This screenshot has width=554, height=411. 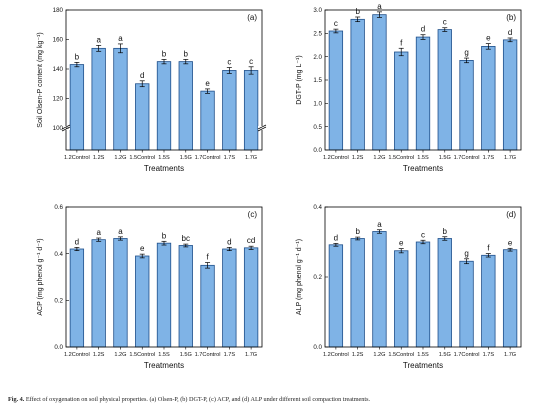 What do you see at coordinates (511, 214) in the screenshot?
I see `panel-label: (d)` at bounding box center [511, 214].